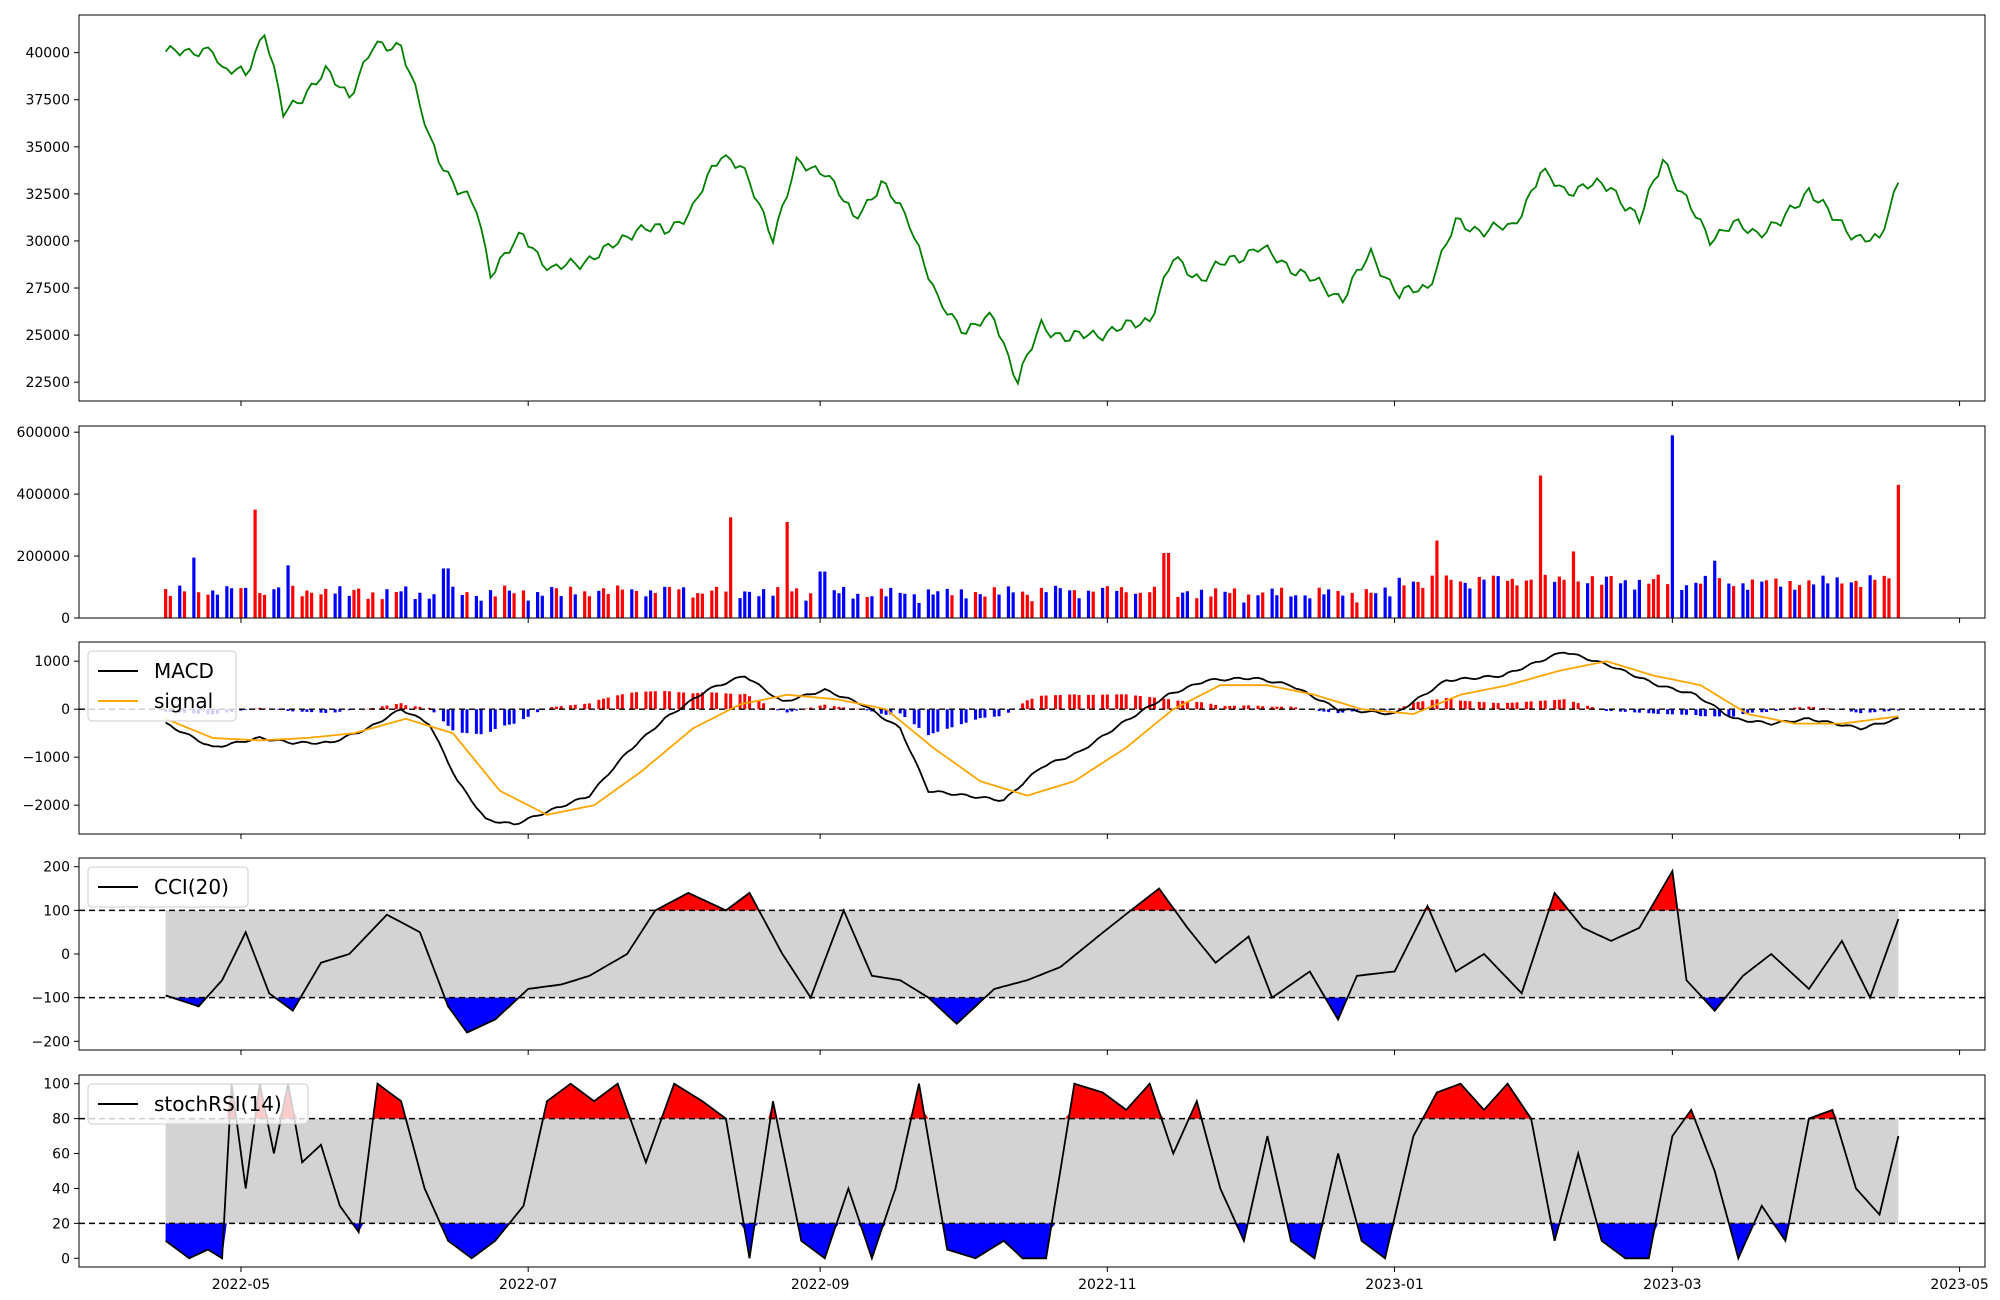  I want to click on cci-legend-label: CCI(20), so click(191, 887).